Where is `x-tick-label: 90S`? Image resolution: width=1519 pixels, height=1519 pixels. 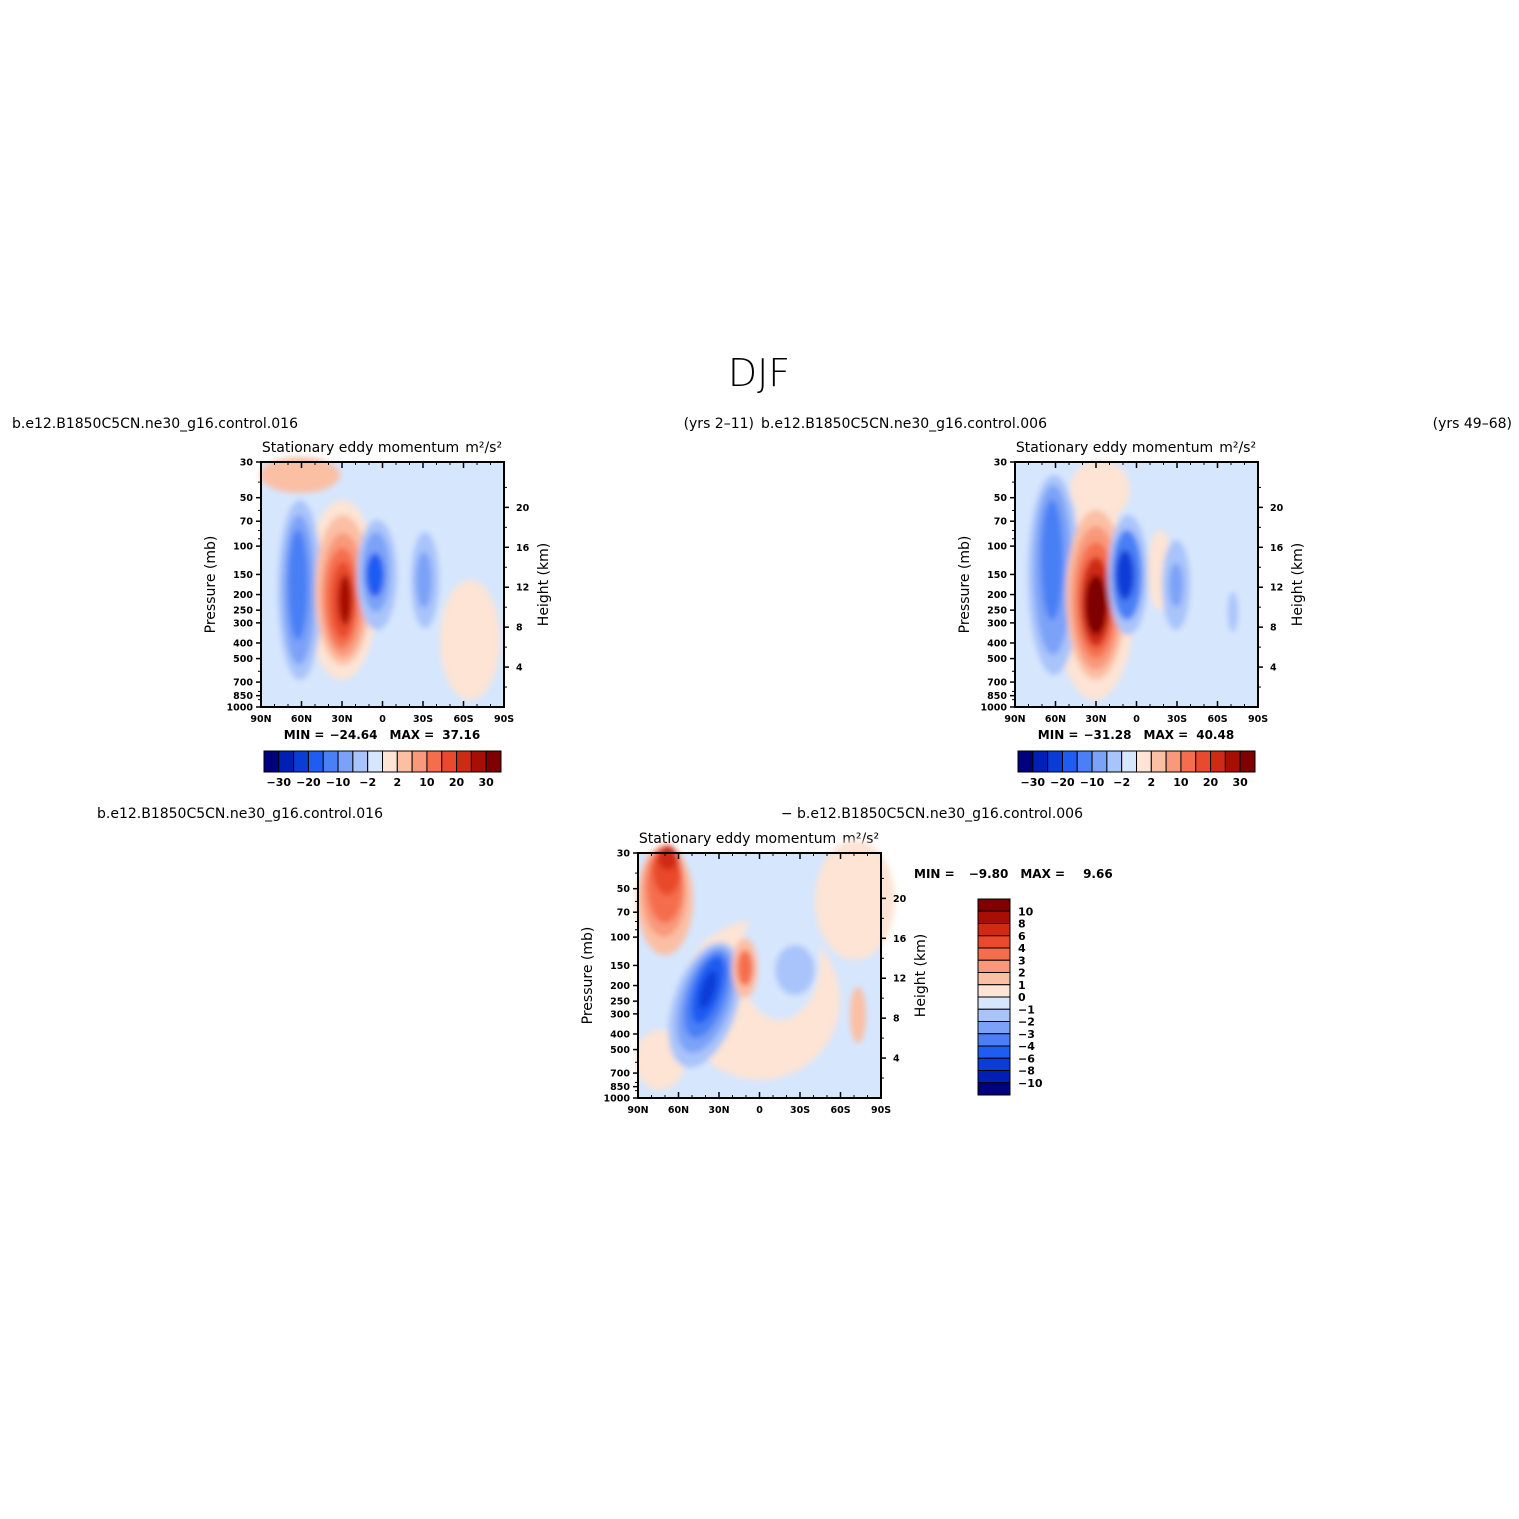
x-tick-label: 90S is located at coordinates (504, 719).